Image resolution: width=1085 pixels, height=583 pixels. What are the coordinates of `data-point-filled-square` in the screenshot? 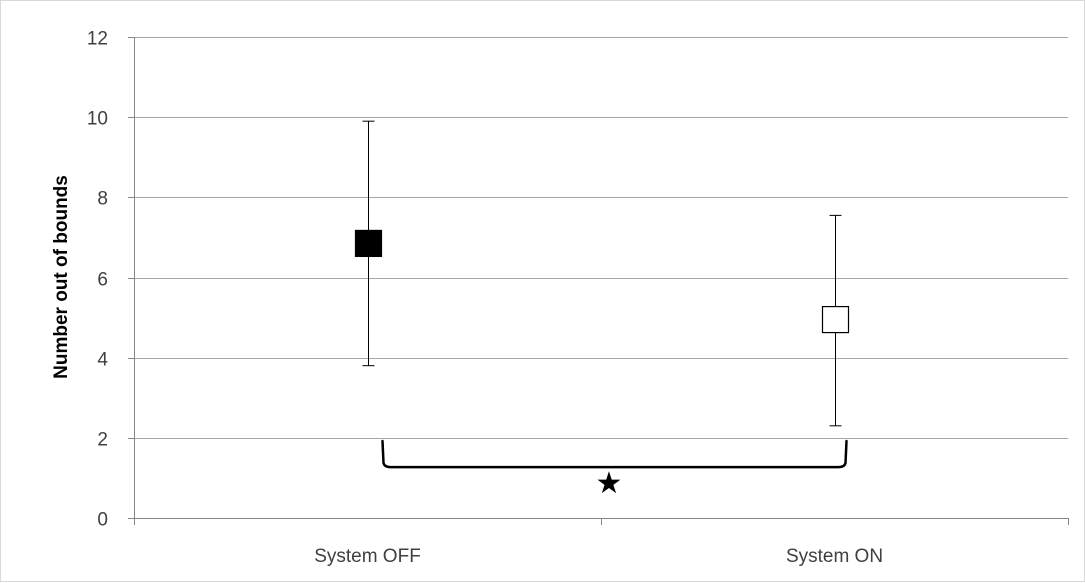 It's located at (368, 243).